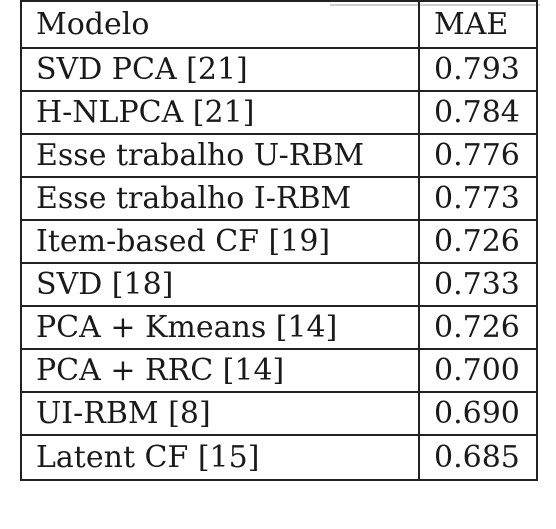  Describe the element at coordinates (220, 370) in the screenshot. I see `model-name-cell: PCA + RRC [14]` at that location.